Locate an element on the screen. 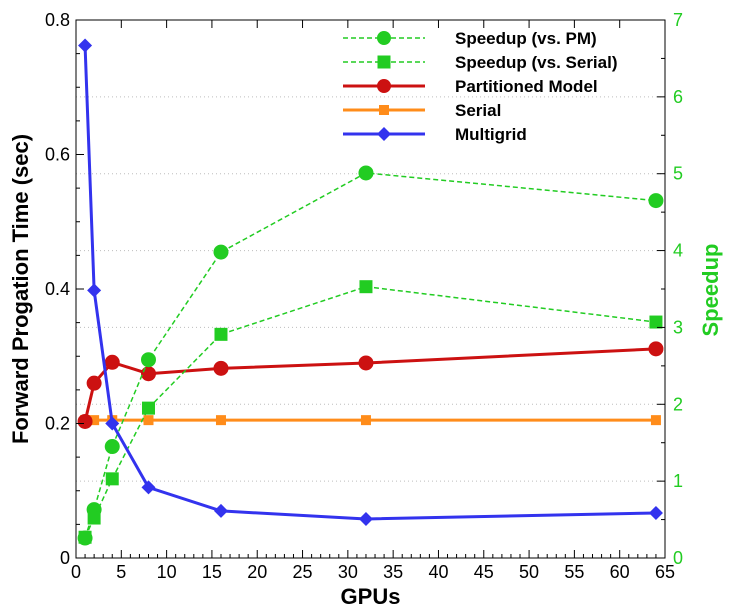 This screenshot has height=612, width=734. y-right-tick-label: 2 is located at coordinates (678, 404).